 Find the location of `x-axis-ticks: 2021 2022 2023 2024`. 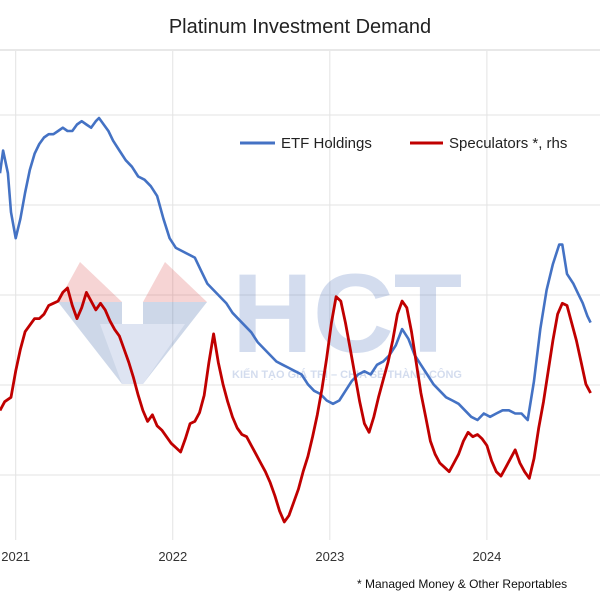

x-axis-ticks: 2021 2022 2023 2024 is located at coordinates (251, 556).